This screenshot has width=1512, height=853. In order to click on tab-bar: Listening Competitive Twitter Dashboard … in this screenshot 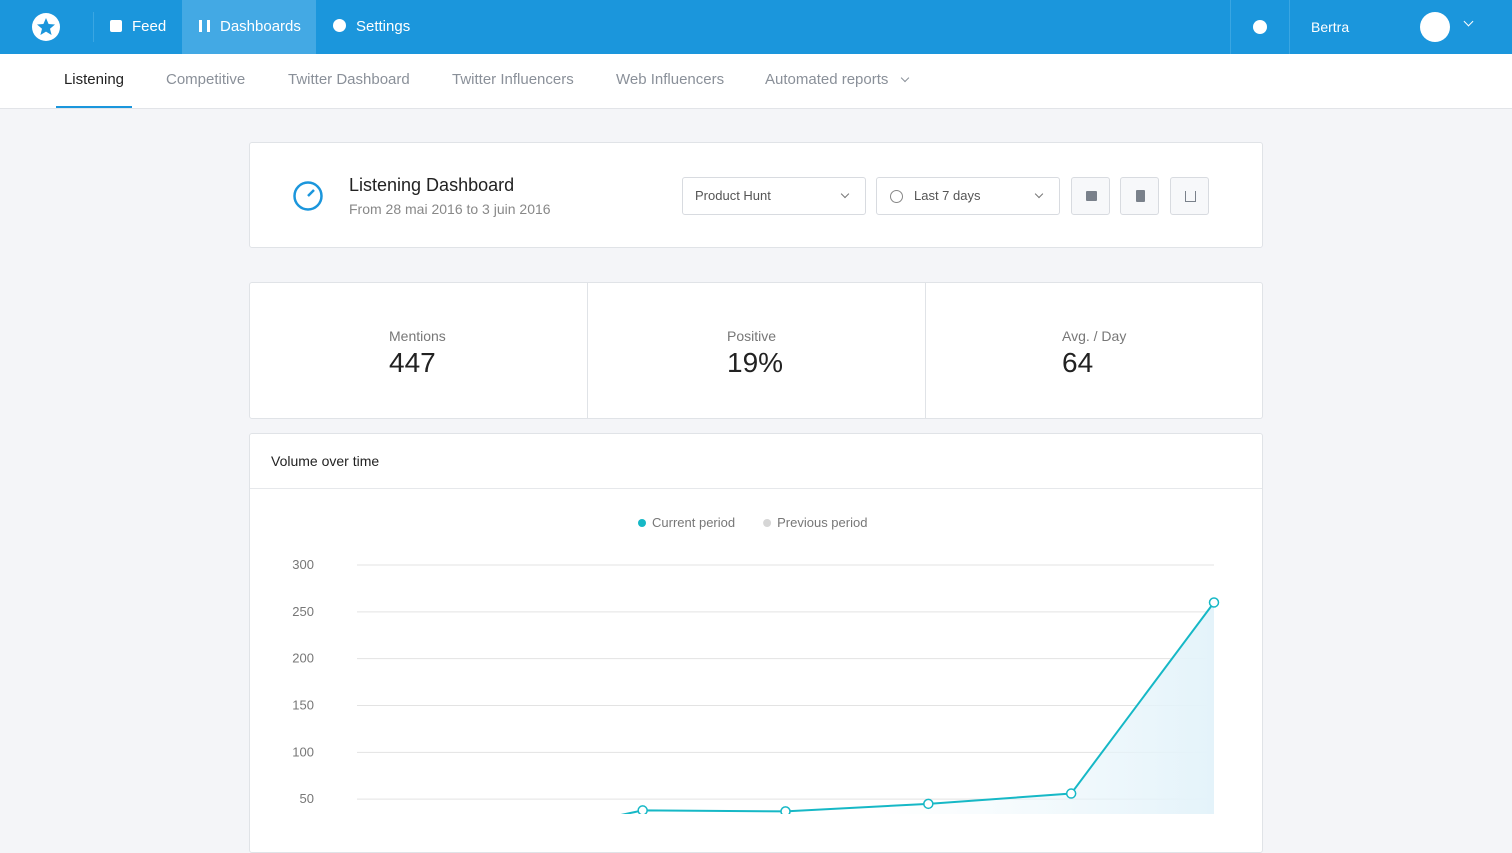, I will do `click(756, 81)`.